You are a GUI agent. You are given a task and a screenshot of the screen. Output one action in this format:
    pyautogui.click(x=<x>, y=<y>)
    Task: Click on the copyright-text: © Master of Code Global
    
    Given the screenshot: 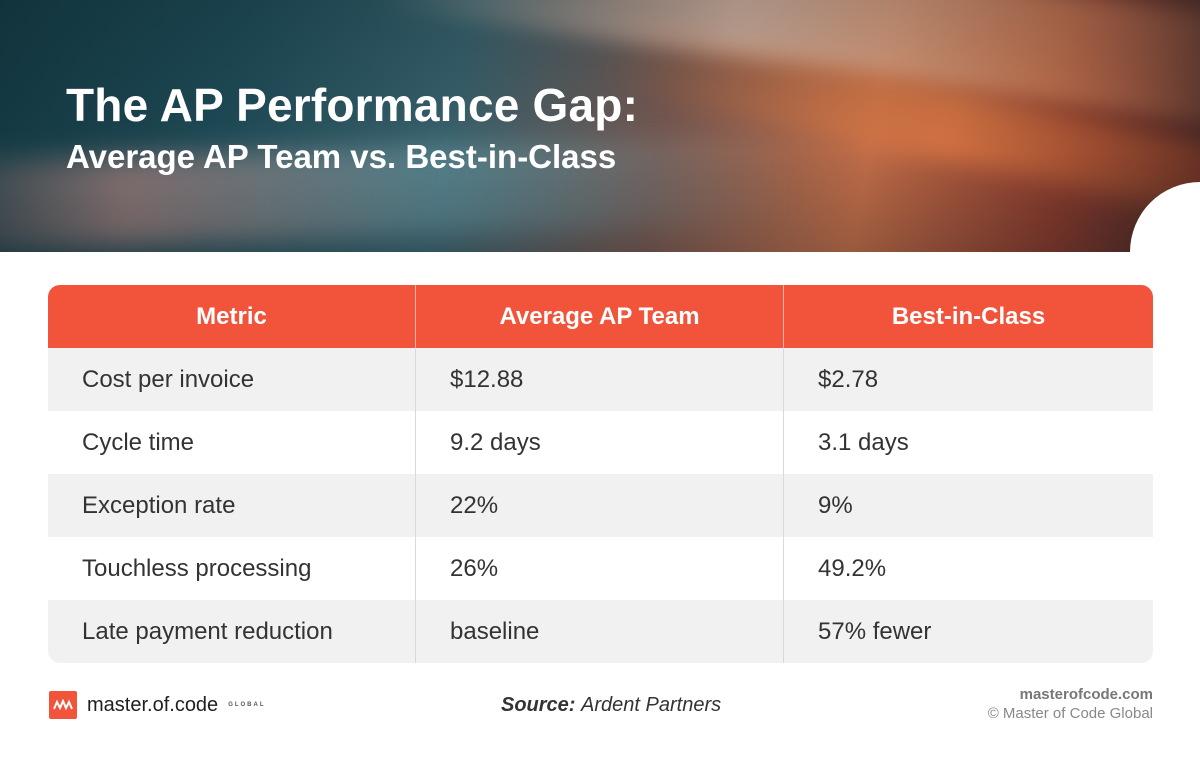 What is the action you would take?
    pyautogui.click(x=1070, y=713)
    